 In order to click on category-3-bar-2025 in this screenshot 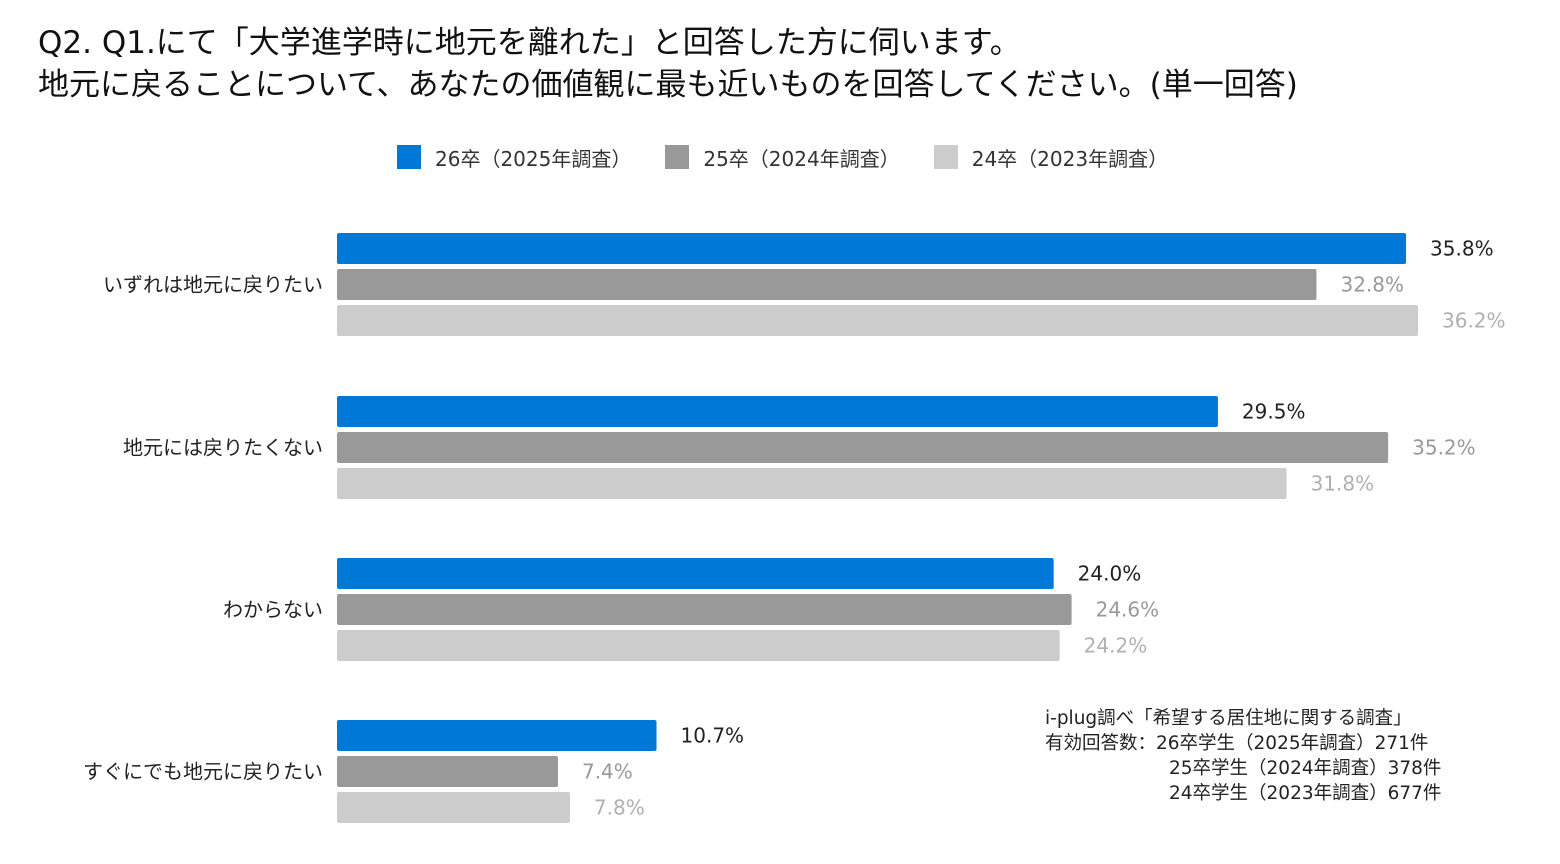, I will do `click(695, 573)`.